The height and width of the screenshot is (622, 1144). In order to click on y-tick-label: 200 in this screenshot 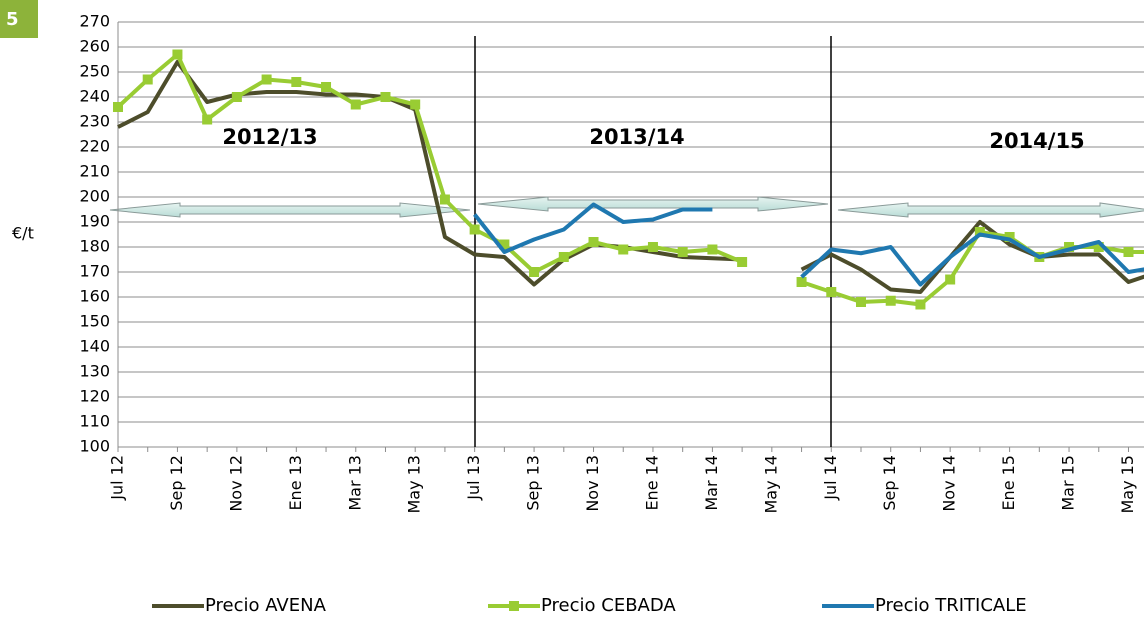, I will do `click(94, 196)`.